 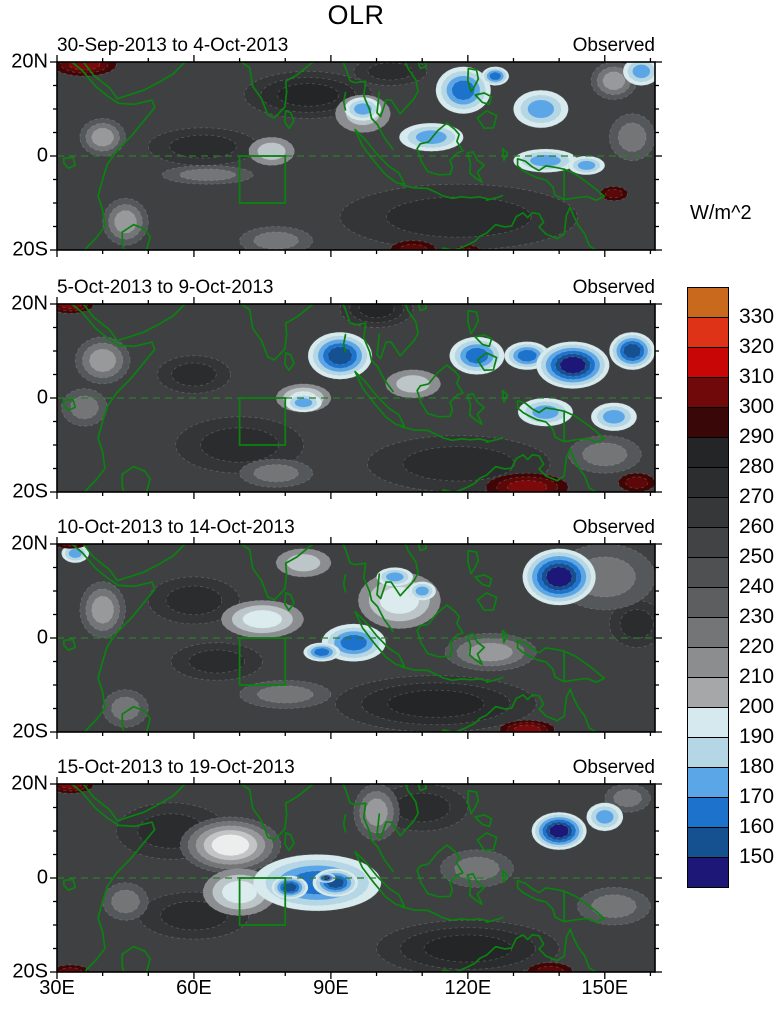 What do you see at coordinates (757, 616) in the screenshot?
I see `colorbar-tick-label: 230` at bounding box center [757, 616].